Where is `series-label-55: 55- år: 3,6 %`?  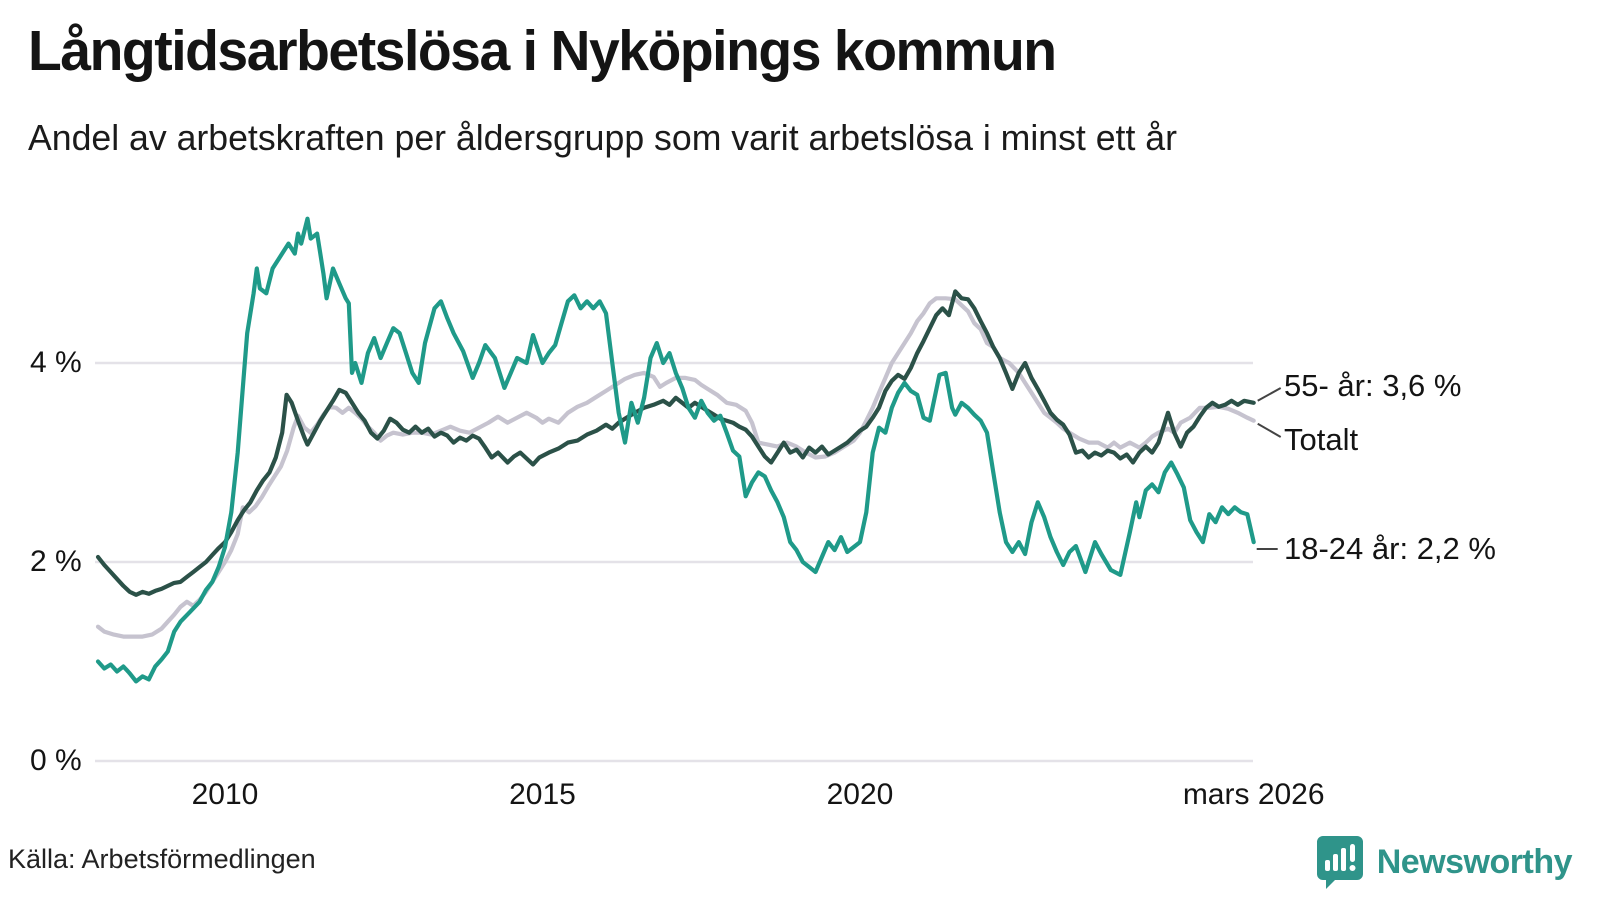
series-label-55: 55- år: 3,6 % is located at coordinates (1373, 385).